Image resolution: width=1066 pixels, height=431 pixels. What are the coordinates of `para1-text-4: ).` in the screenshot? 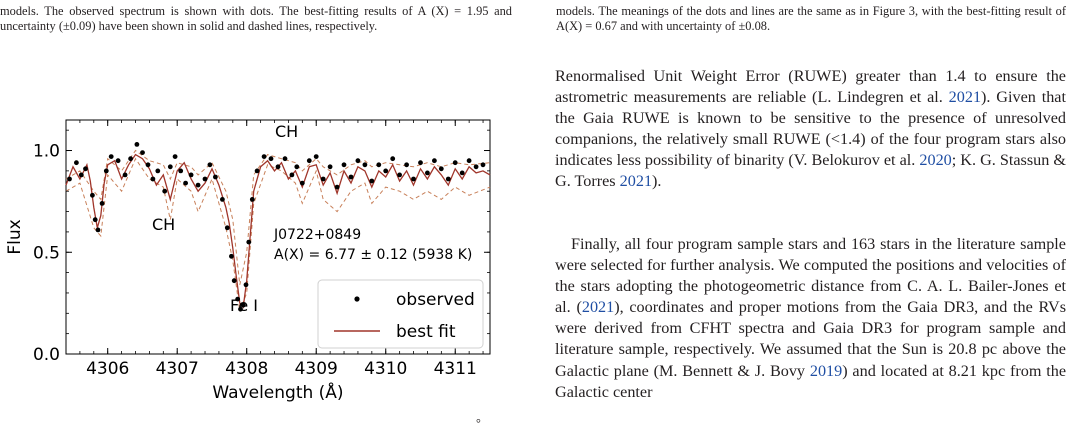 It's located at (657, 181).